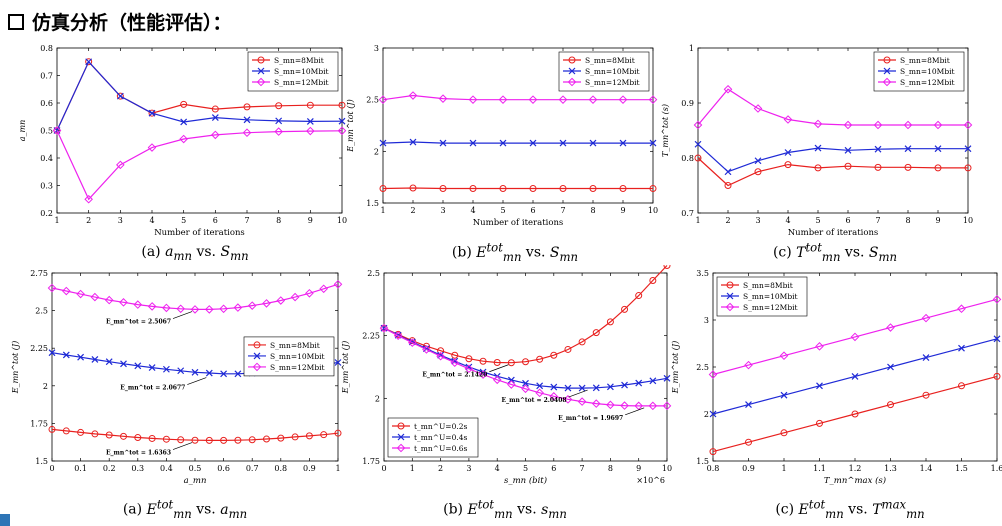  I want to click on annotation-arrow, so click(578, 393).